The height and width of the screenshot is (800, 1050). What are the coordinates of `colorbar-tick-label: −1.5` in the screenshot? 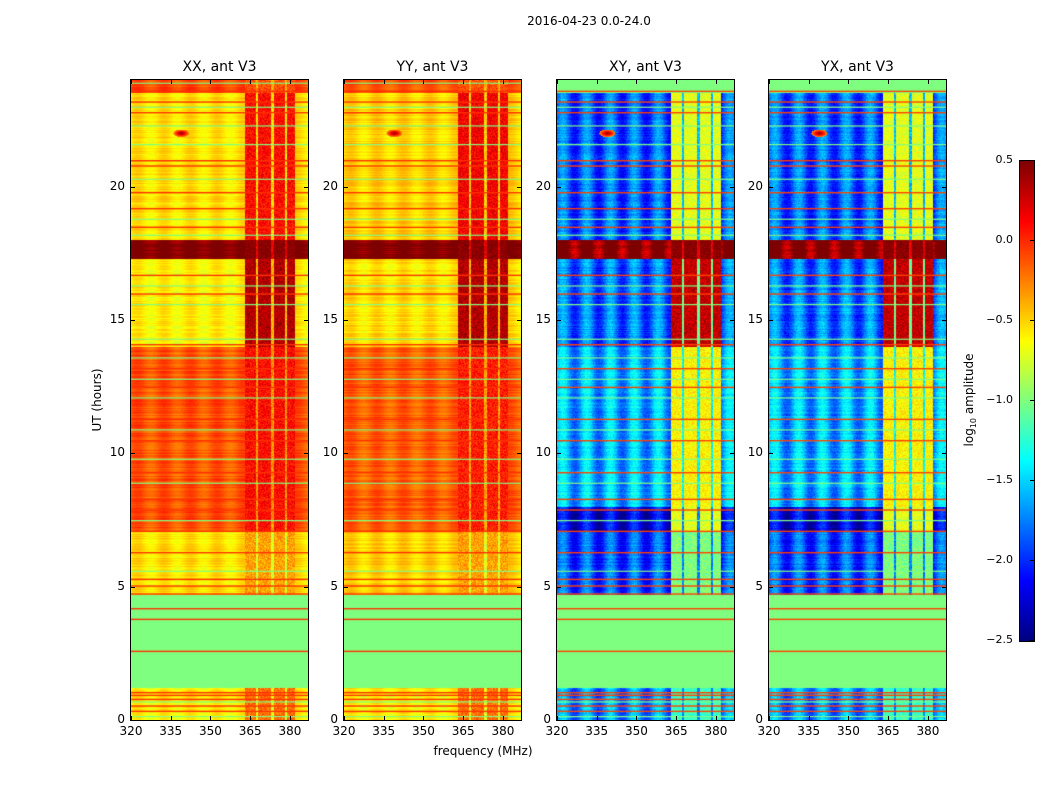 It's located at (999, 479).